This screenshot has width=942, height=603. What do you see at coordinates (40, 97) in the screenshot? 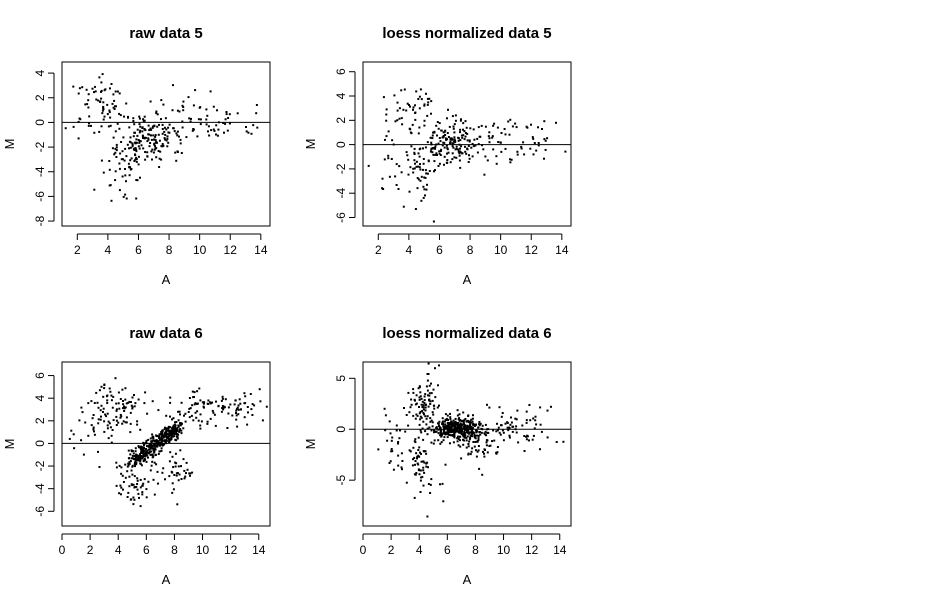
I see `y-tick-label: 2` at bounding box center [40, 97].